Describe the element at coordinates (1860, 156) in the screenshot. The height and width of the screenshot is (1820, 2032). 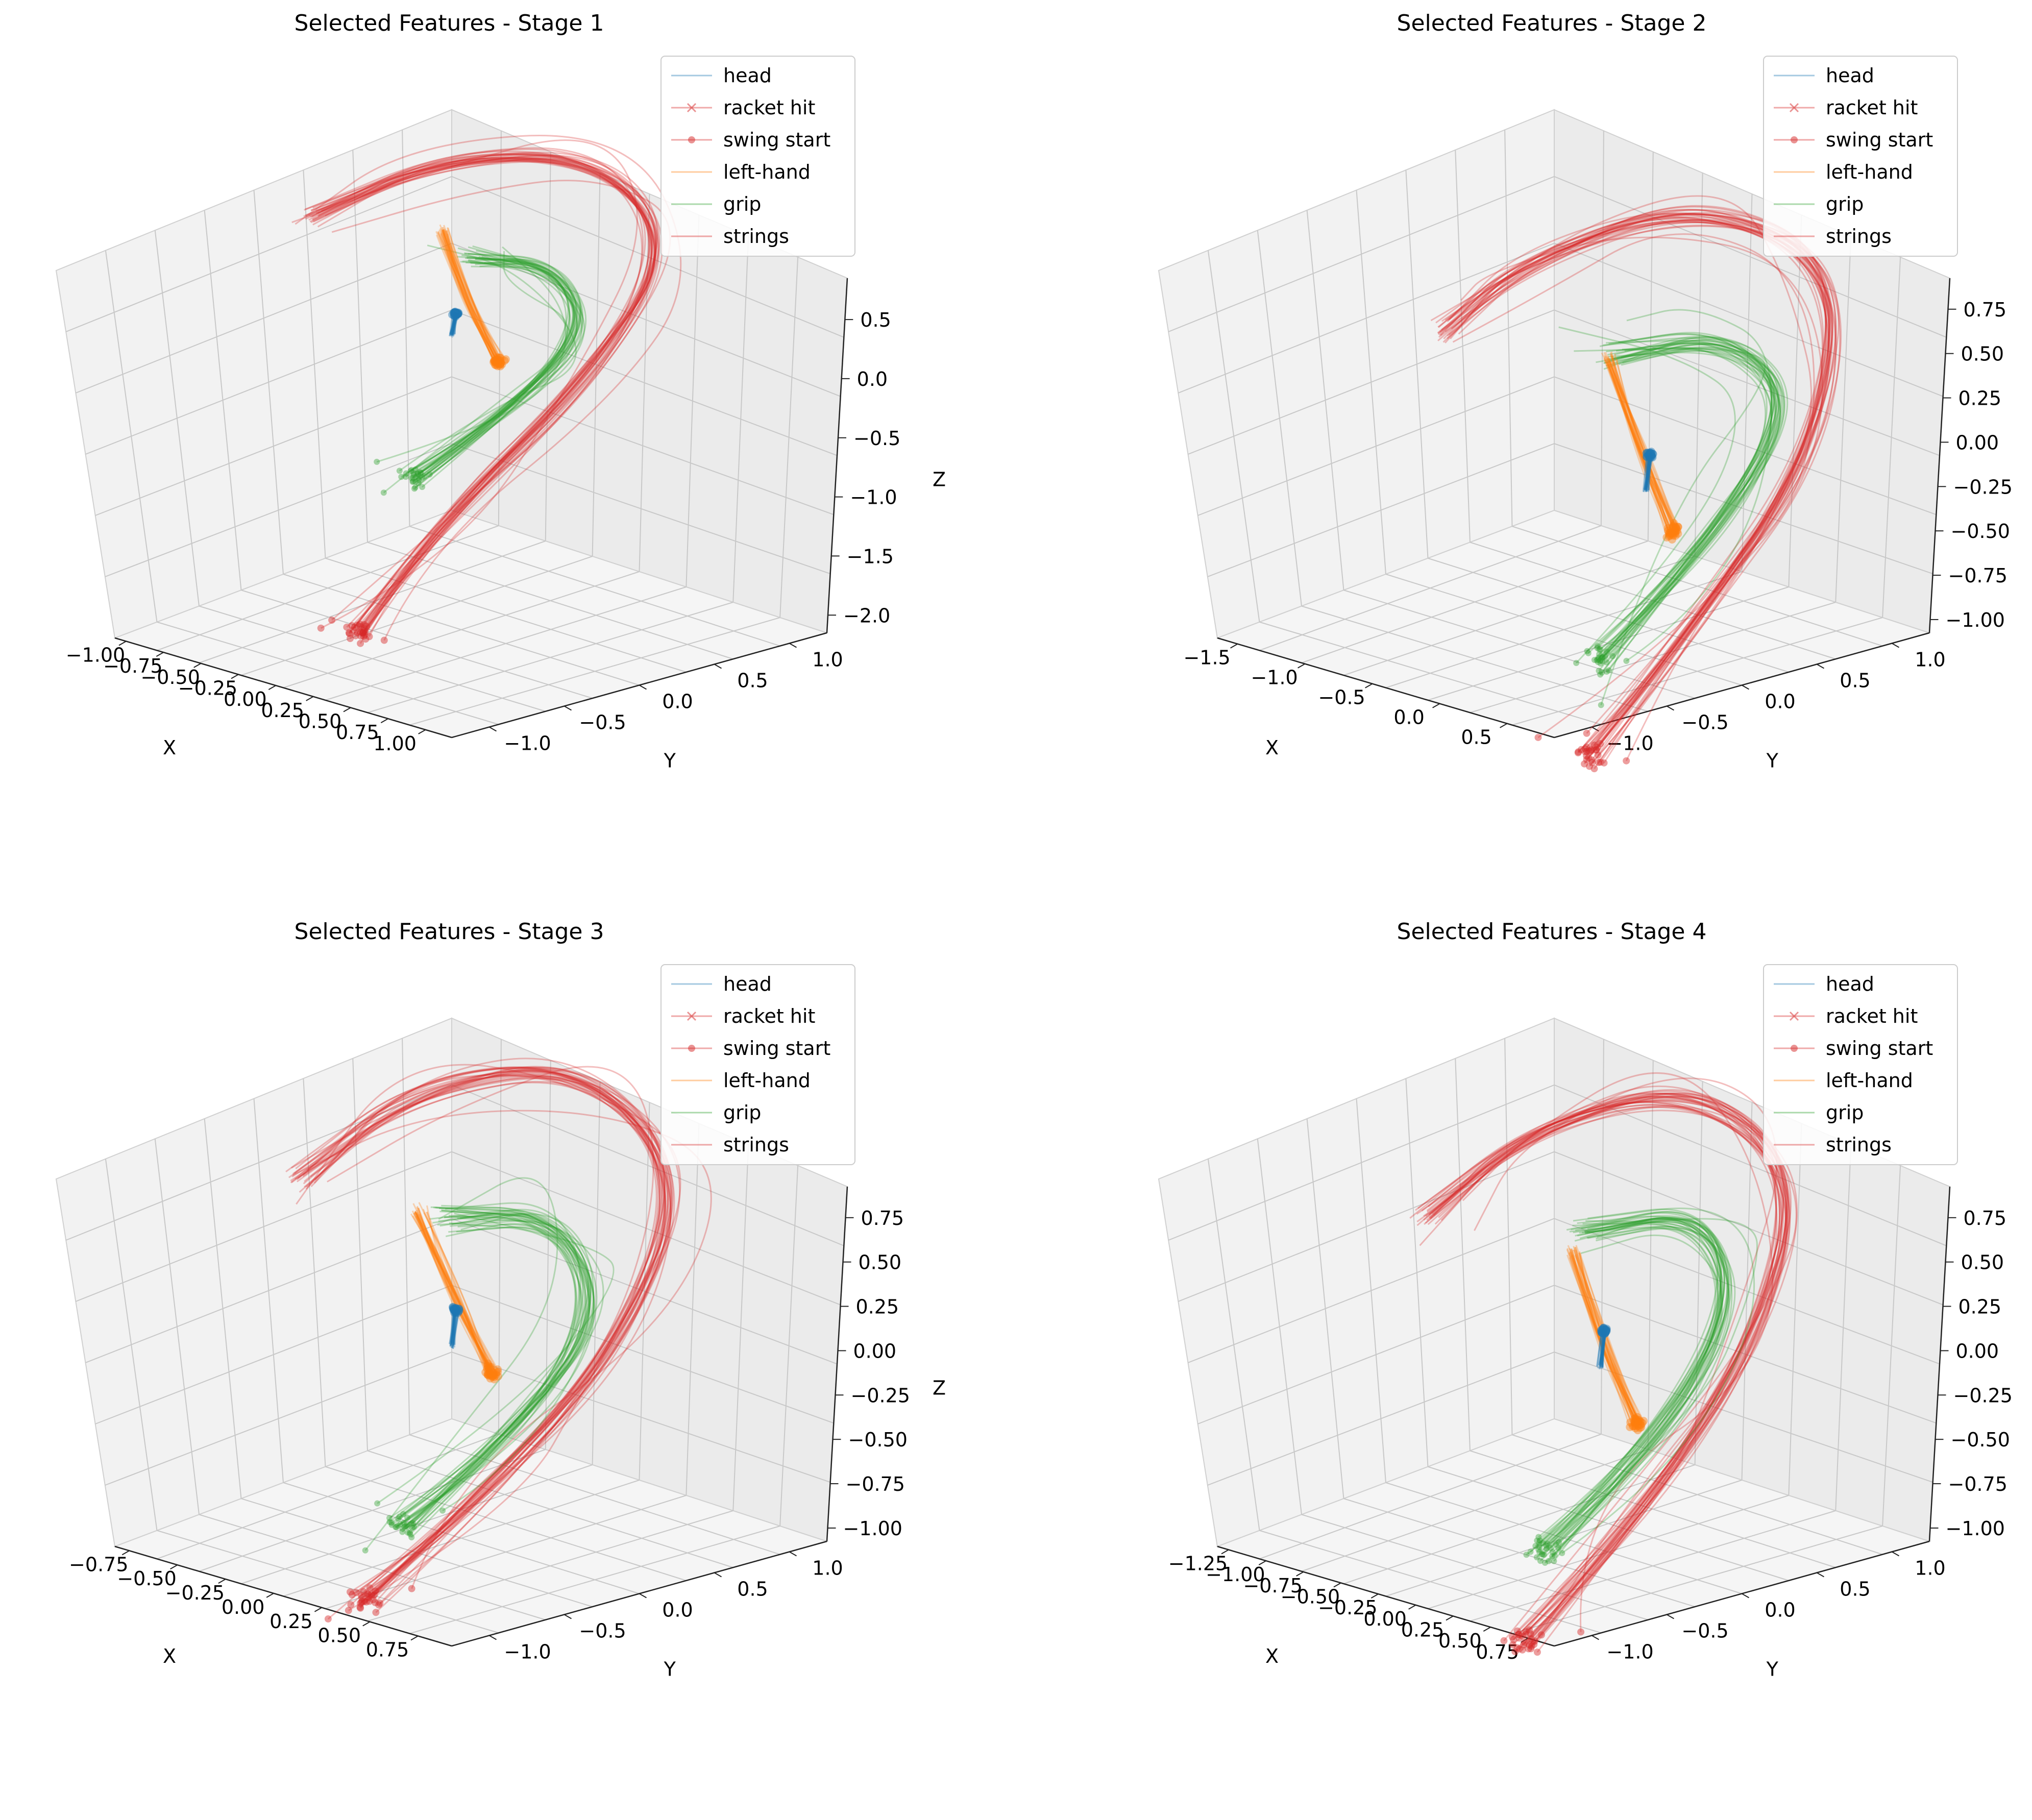
I see `legend-frame` at that location.